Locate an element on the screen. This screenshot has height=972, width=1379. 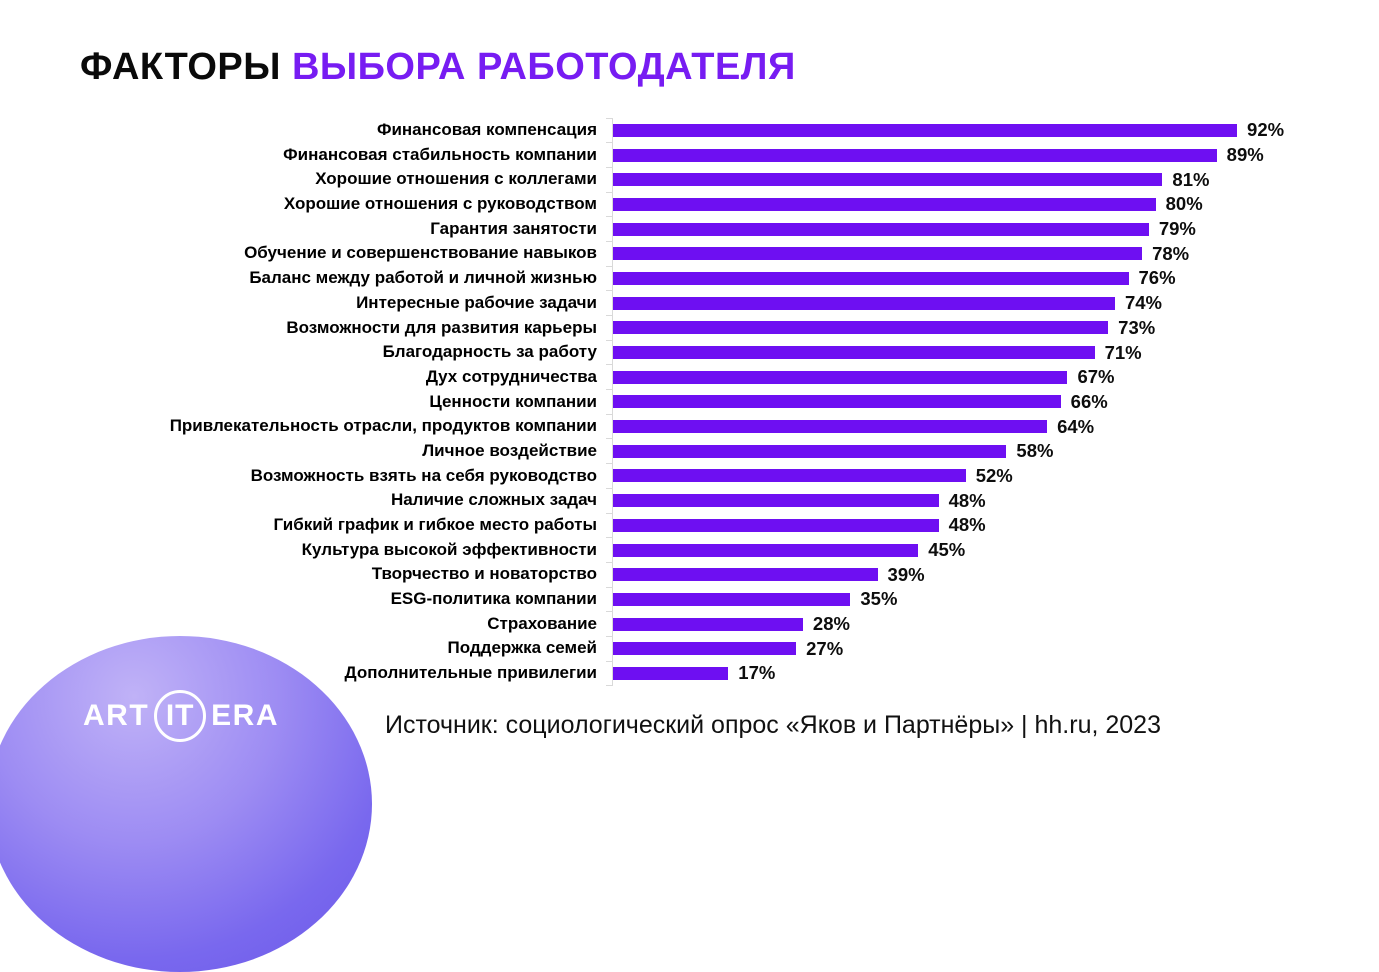
category-label: Поддержка семей is located at coordinates (522, 648).